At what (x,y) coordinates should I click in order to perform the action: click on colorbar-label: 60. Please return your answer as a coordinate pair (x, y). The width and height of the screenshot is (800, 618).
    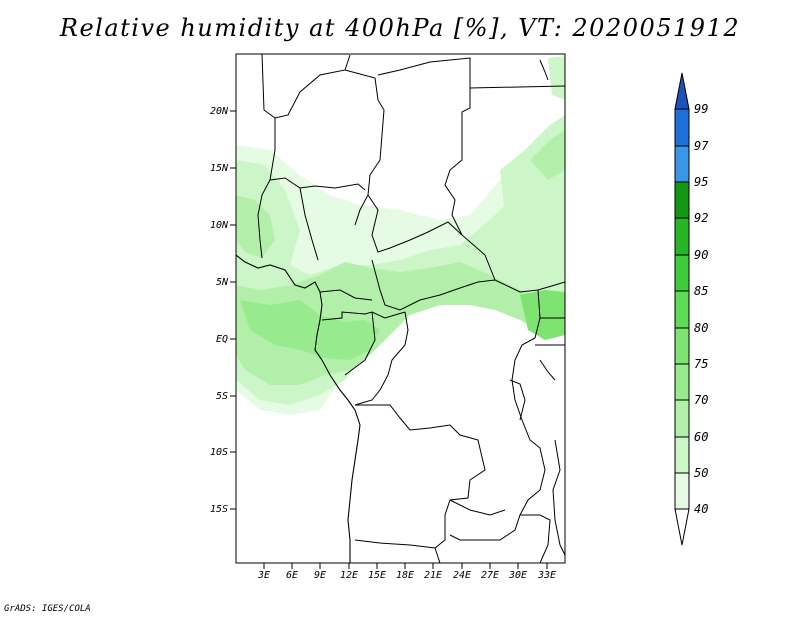
    Looking at the image, I should click on (701, 437).